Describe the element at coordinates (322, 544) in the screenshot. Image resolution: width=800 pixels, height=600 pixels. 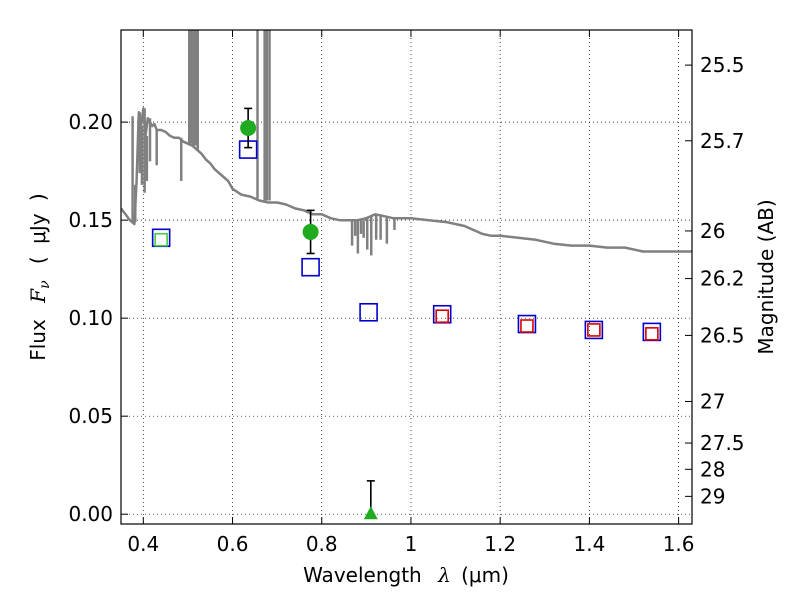
I see `x-tick-label: 0.8` at that location.